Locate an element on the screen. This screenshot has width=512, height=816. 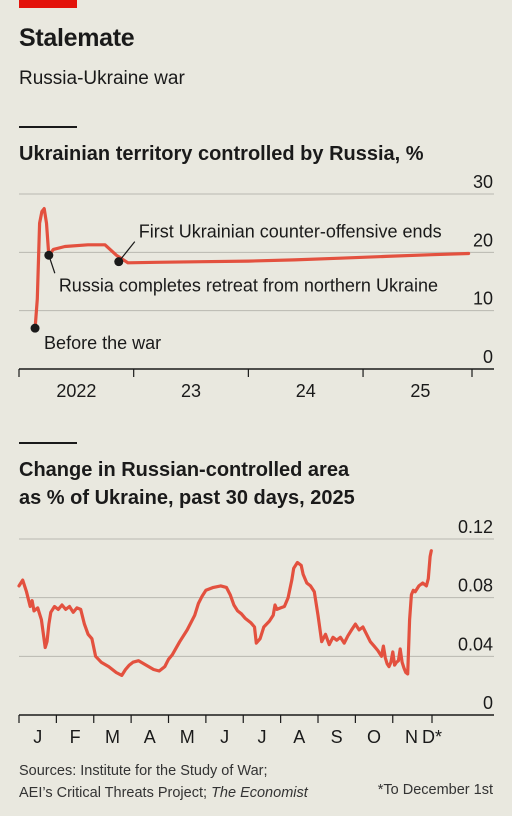
change-ytick-label: 0 is located at coordinates (488, 703).